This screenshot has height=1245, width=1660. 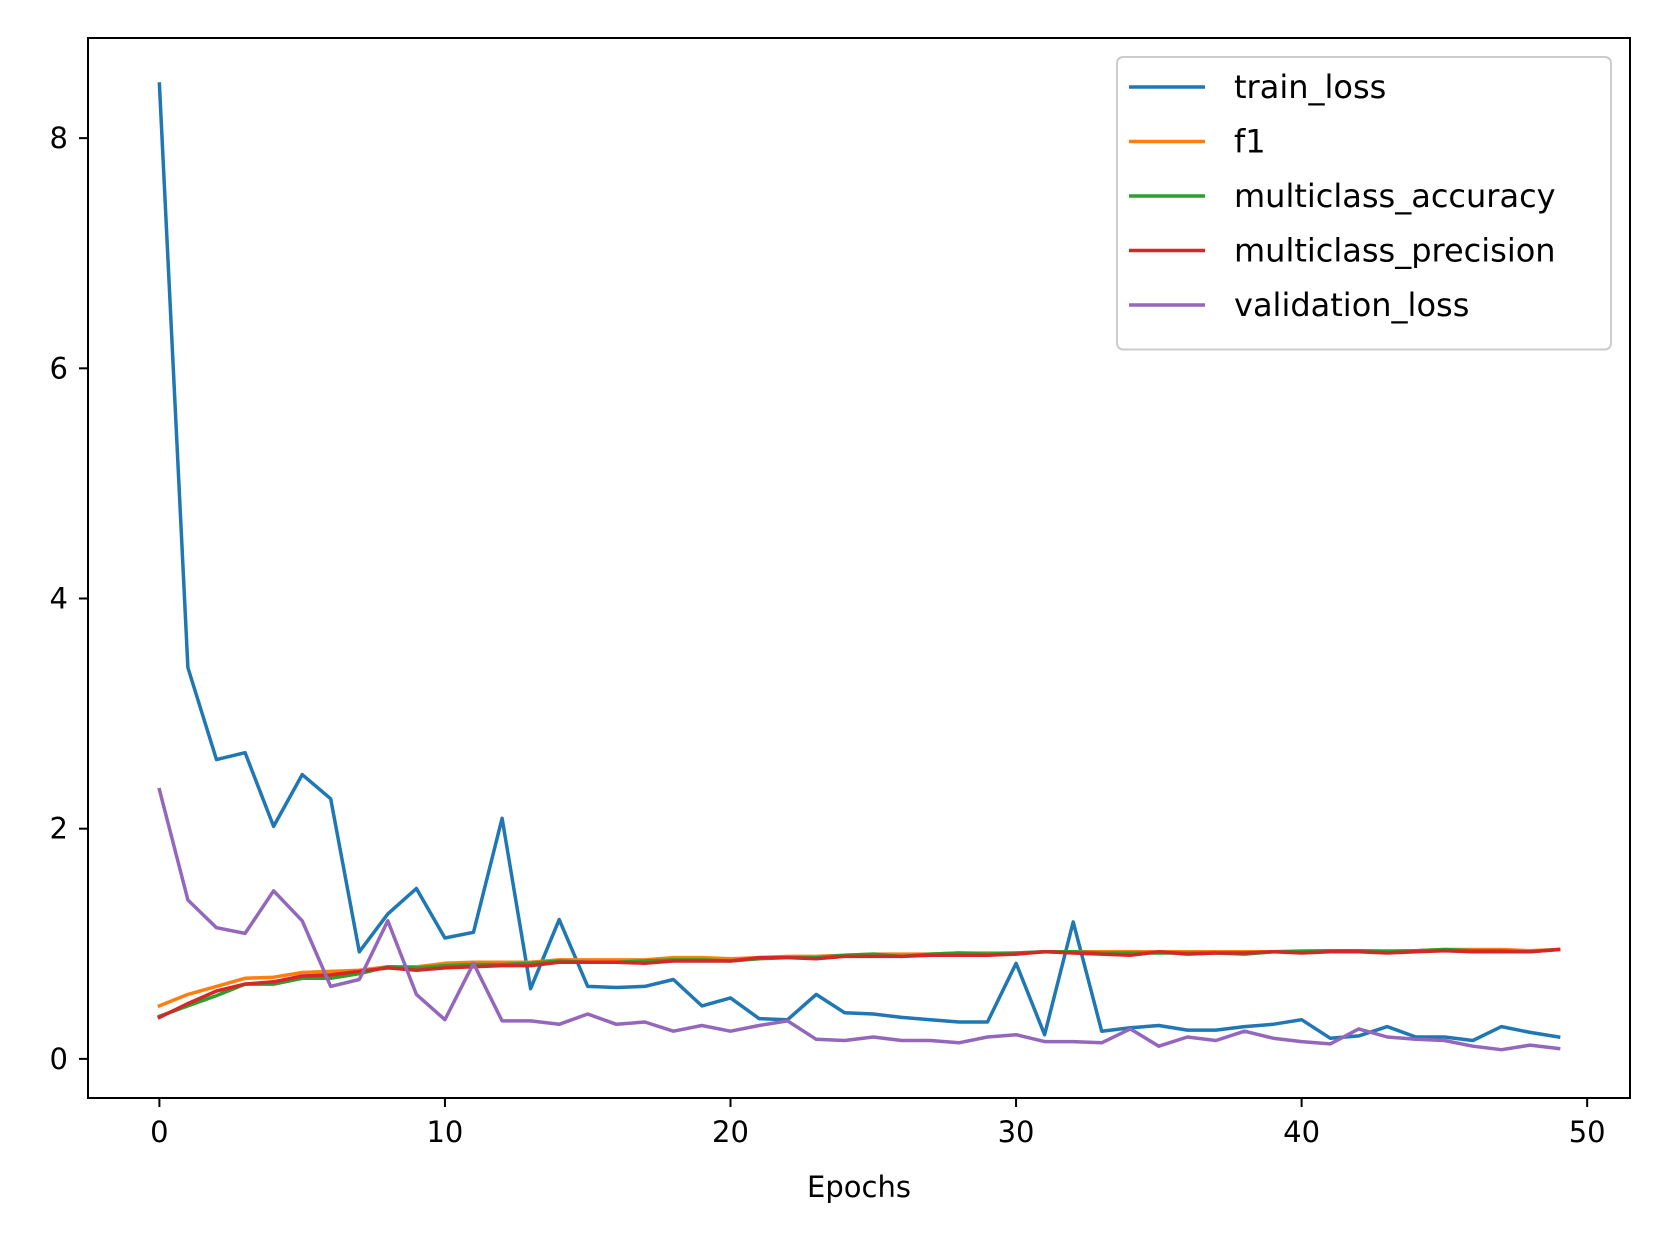 I want to click on series-line-multiclass-precision, so click(x=859, y=983).